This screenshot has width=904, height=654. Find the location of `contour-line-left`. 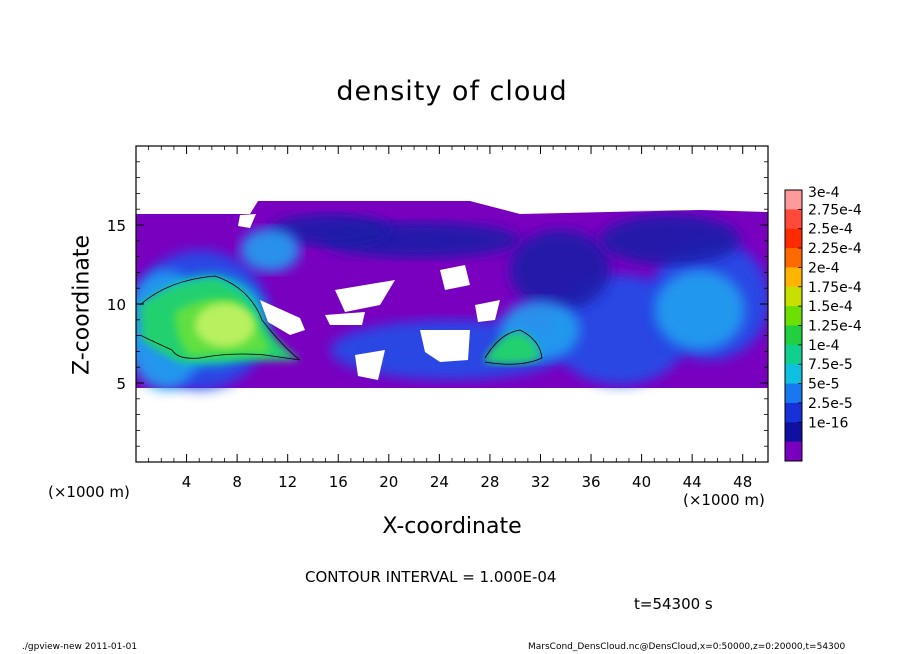

contour-line-left is located at coordinates (220, 318).